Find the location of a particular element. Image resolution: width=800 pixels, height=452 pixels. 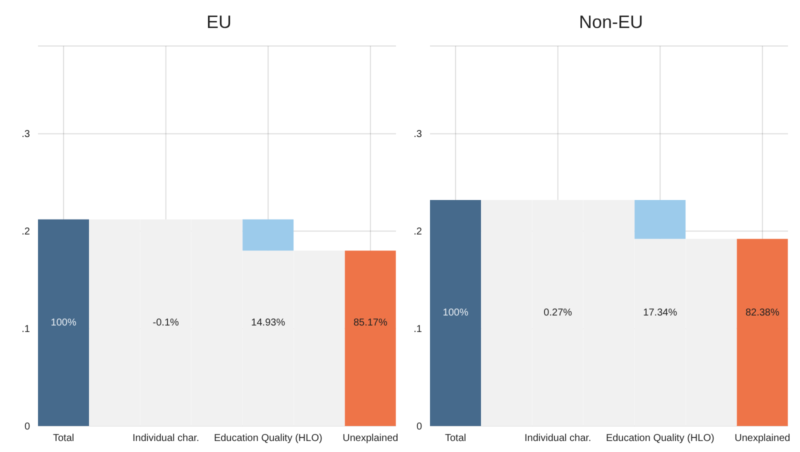

chart-title: Non-EU is located at coordinates (611, 22).